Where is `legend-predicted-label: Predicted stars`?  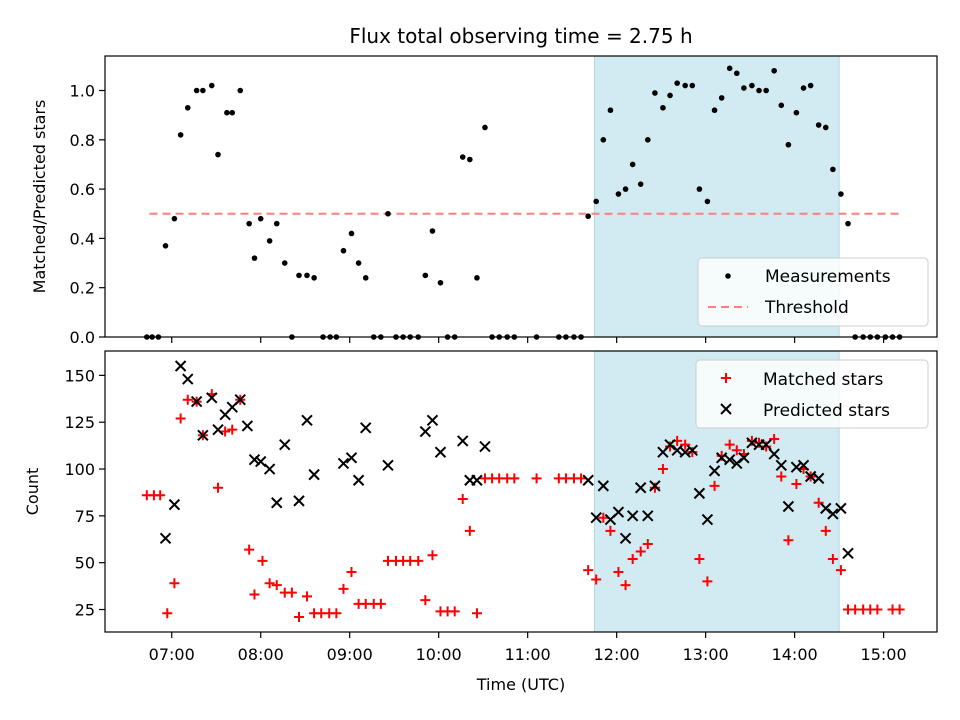
legend-predicted-label: Predicted stars is located at coordinates (826, 411).